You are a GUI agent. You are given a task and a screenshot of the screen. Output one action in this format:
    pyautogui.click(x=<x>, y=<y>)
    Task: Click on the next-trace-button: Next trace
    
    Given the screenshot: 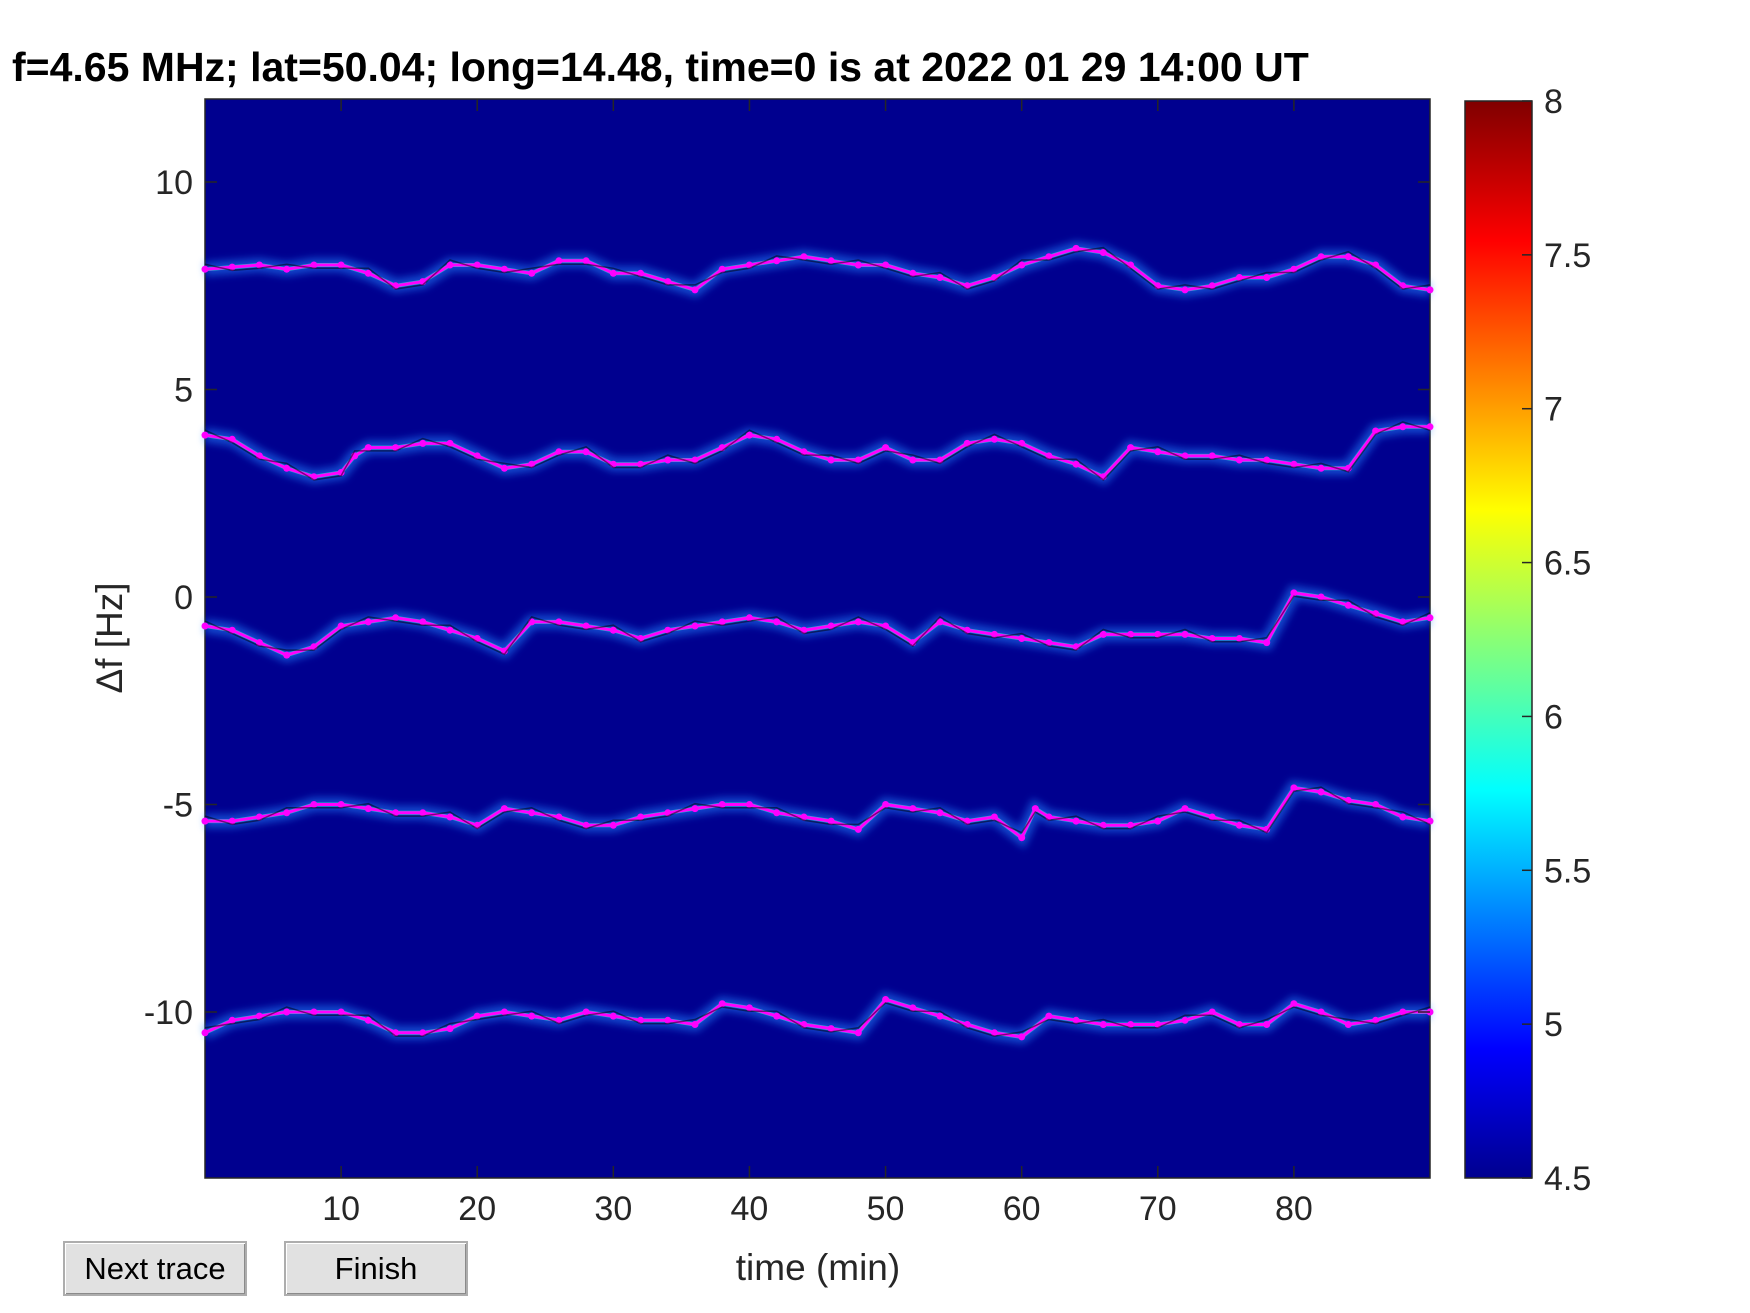 What is the action you would take?
    pyautogui.click(x=155, y=1268)
    